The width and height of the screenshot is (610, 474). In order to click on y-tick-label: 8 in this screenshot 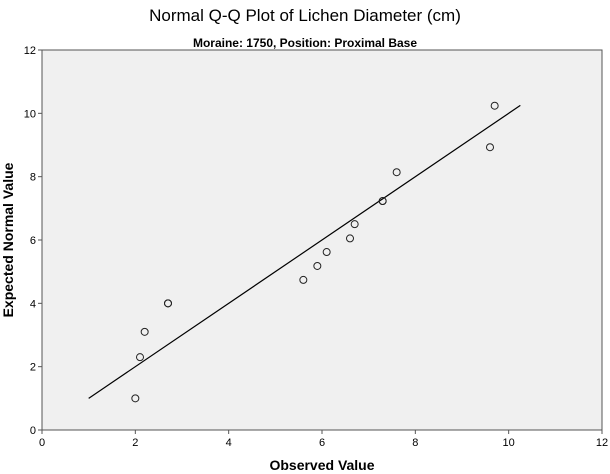, I will do `click(33, 178)`.